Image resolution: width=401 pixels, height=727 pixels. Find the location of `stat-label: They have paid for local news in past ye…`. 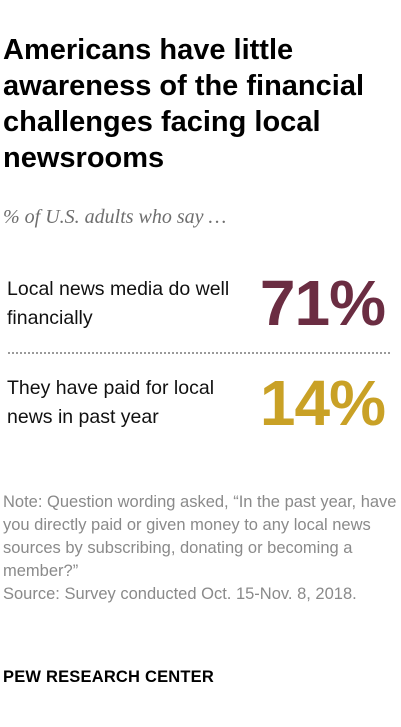

stat-label: They have paid for local news in past ye… is located at coordinates (111, 402).